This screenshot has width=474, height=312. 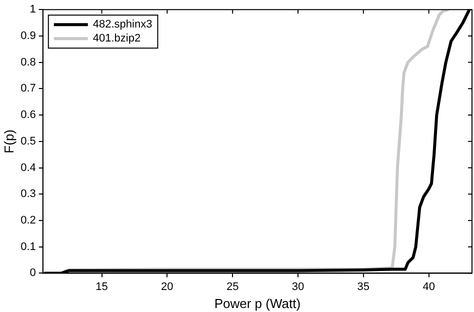 What do you see at coordinates (122, 24) in the screenshot?
I see `legend-label: 482.sphinx3` at bounding box center [122, 24].